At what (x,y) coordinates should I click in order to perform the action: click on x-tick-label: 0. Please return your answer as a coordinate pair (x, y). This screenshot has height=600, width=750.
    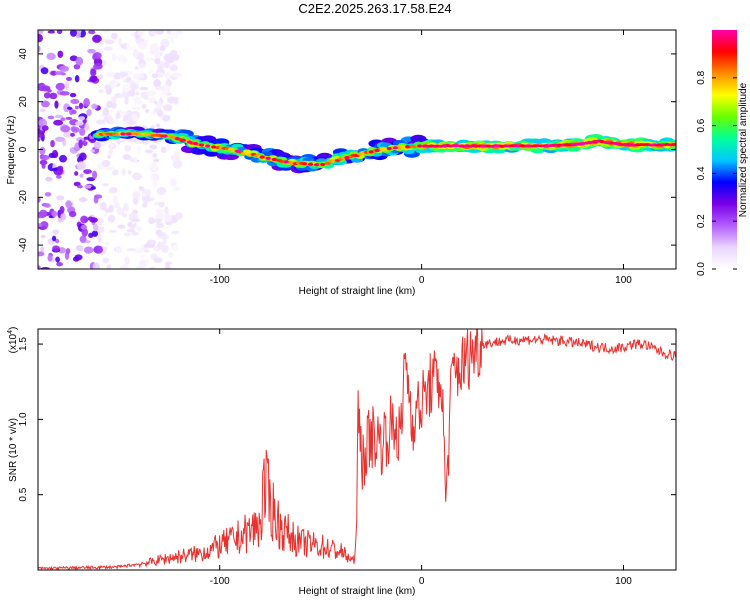
    Looking at the image, I should click on (422, 280).